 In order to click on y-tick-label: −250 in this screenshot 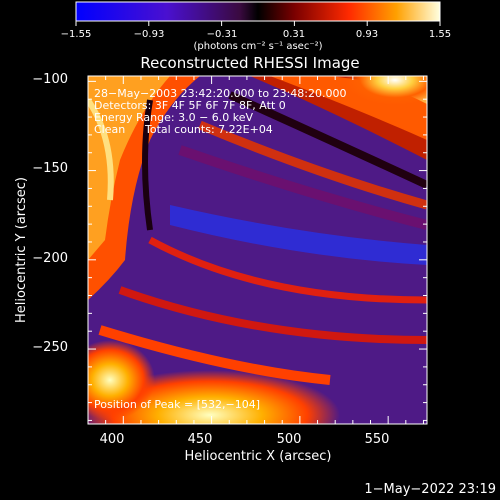, I will do `click(50, 347)`.